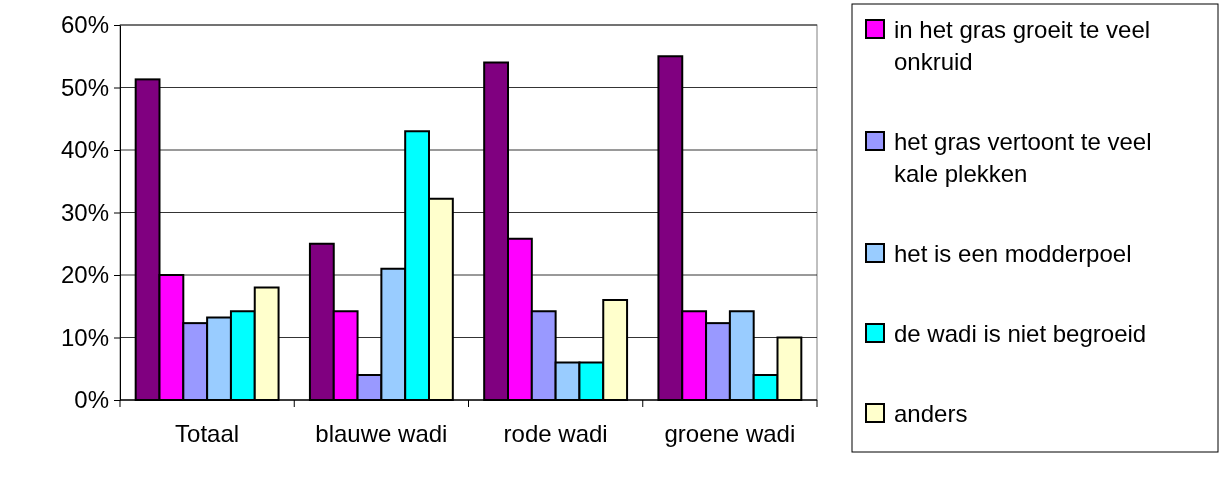  I want to click on y-tick-label: 60%, so click(84, 25).